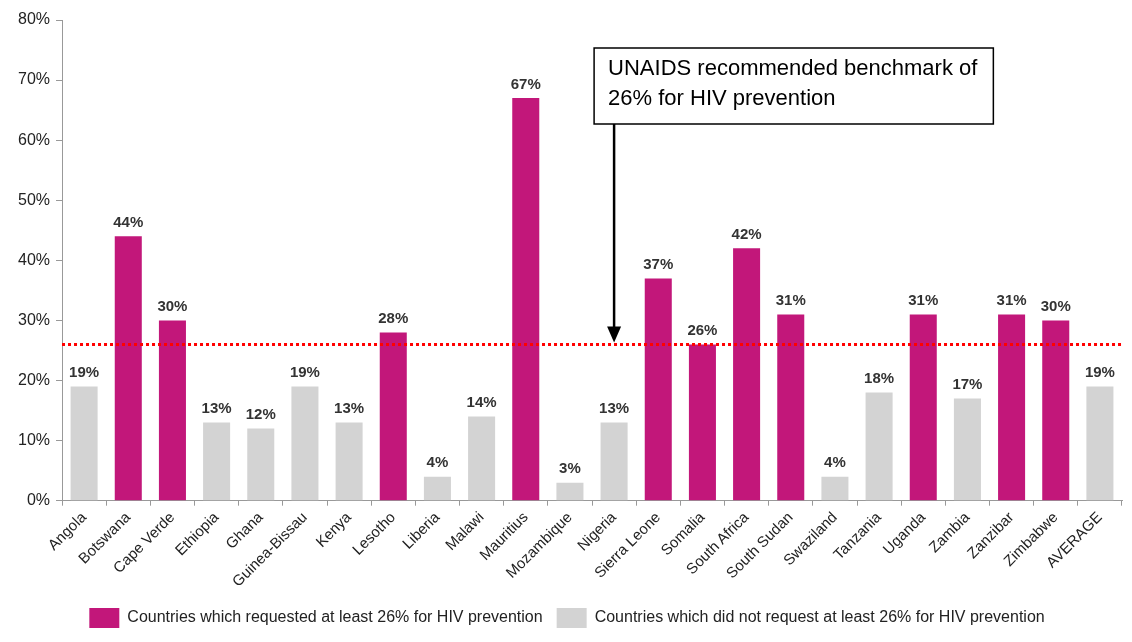  I want to click on y-tick-label: 0%, so click(38, 500).